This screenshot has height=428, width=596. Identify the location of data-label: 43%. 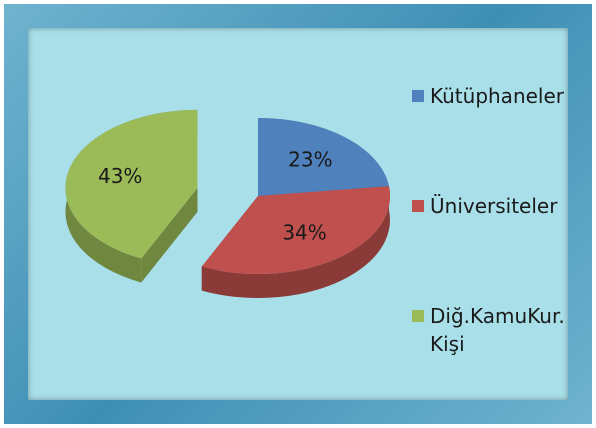
(120, 176).